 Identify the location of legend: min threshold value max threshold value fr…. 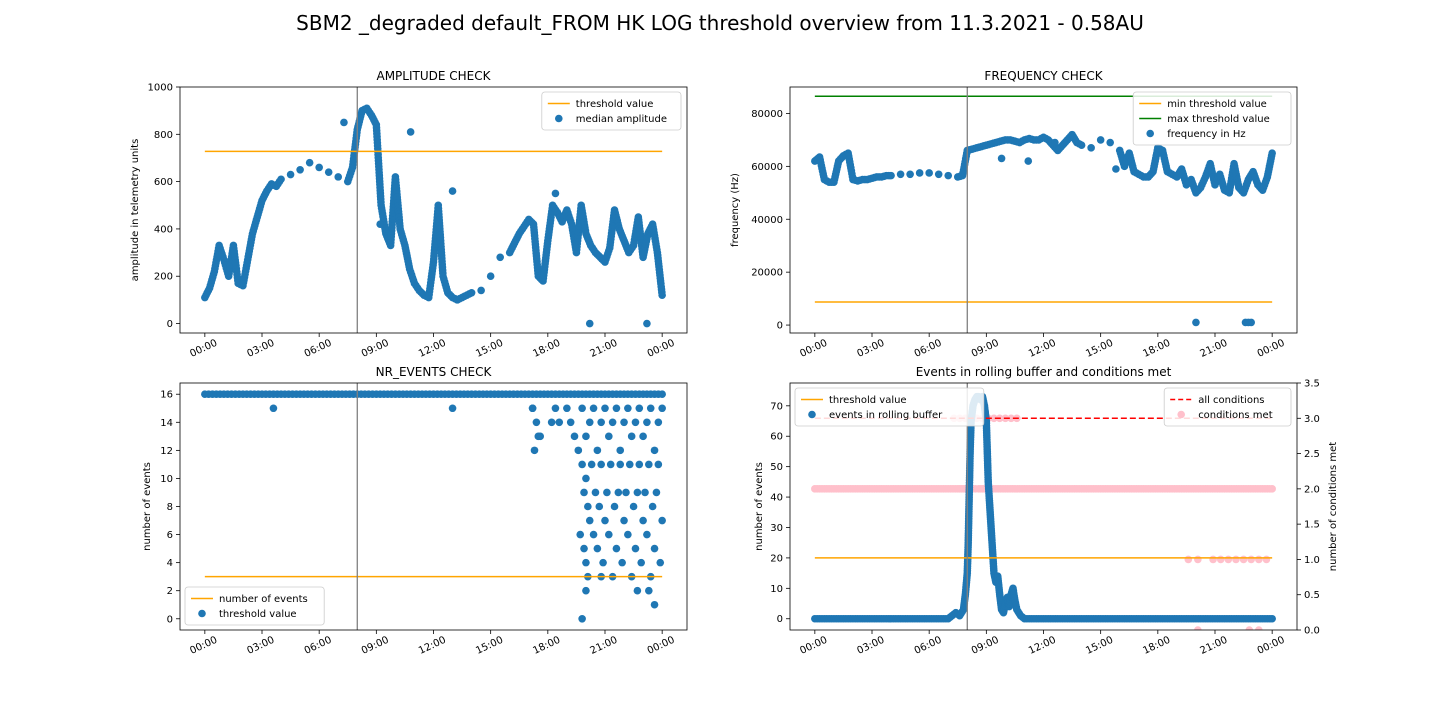
(1212, 118).